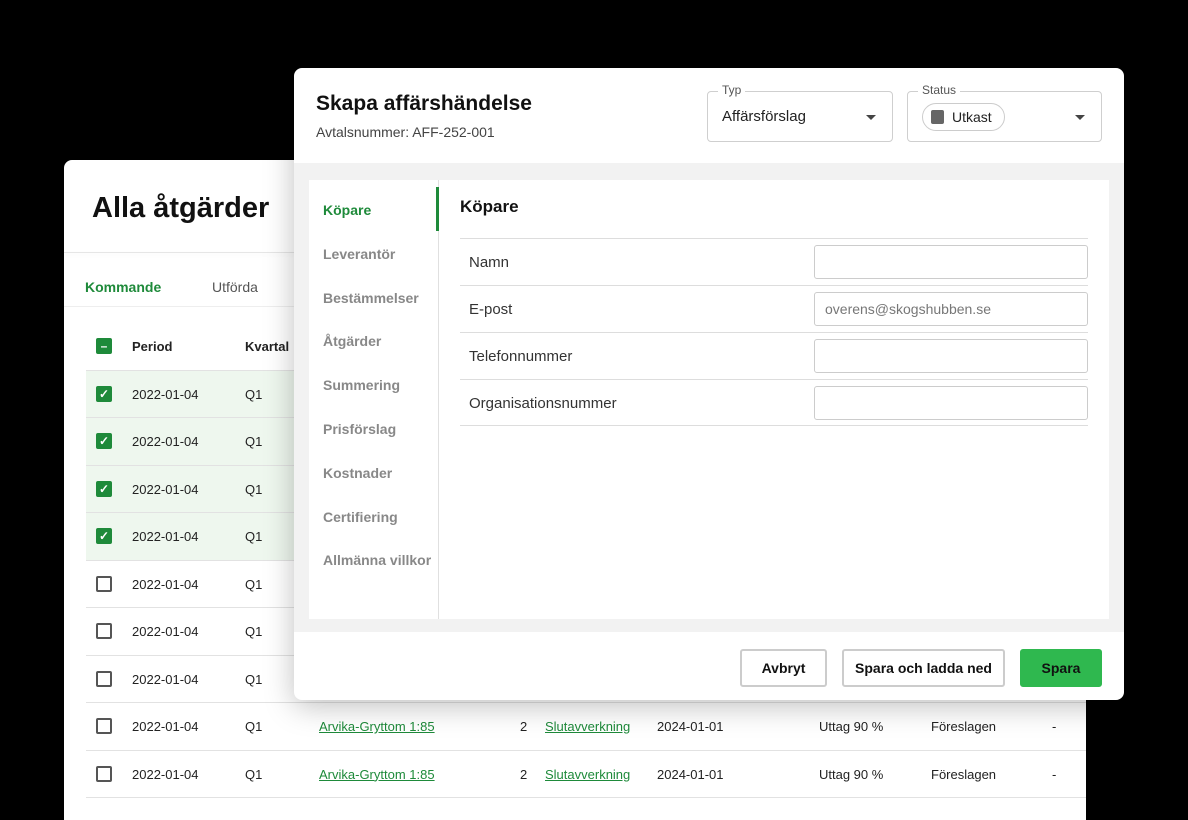  I want to click on nav-item-5: Prisförslag, so click(360, 429).